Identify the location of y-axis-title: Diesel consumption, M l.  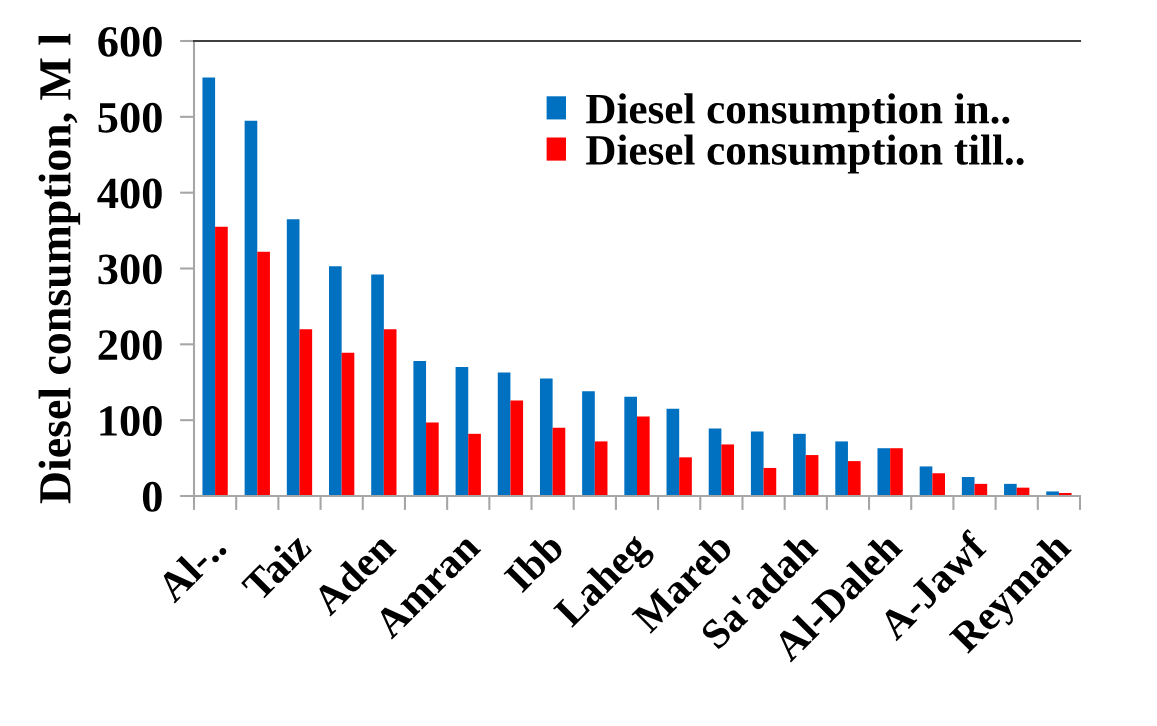
(59, 268).